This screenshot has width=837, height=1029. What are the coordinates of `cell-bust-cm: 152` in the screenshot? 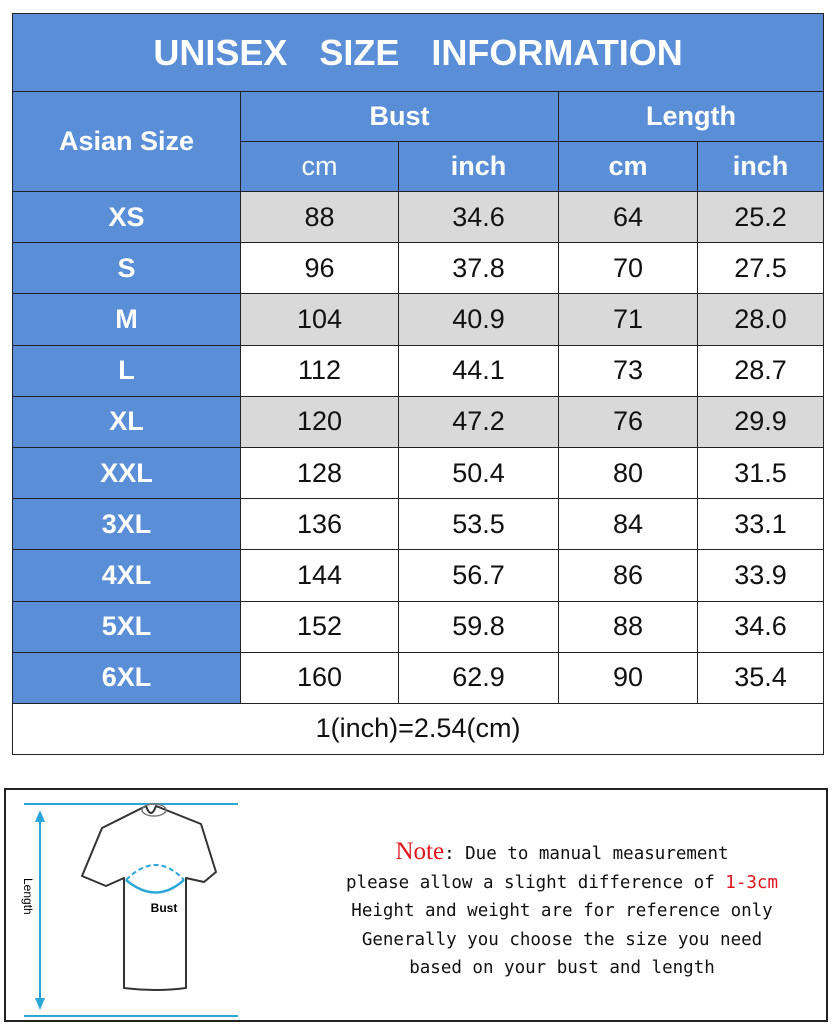 It's located at (319, 626).